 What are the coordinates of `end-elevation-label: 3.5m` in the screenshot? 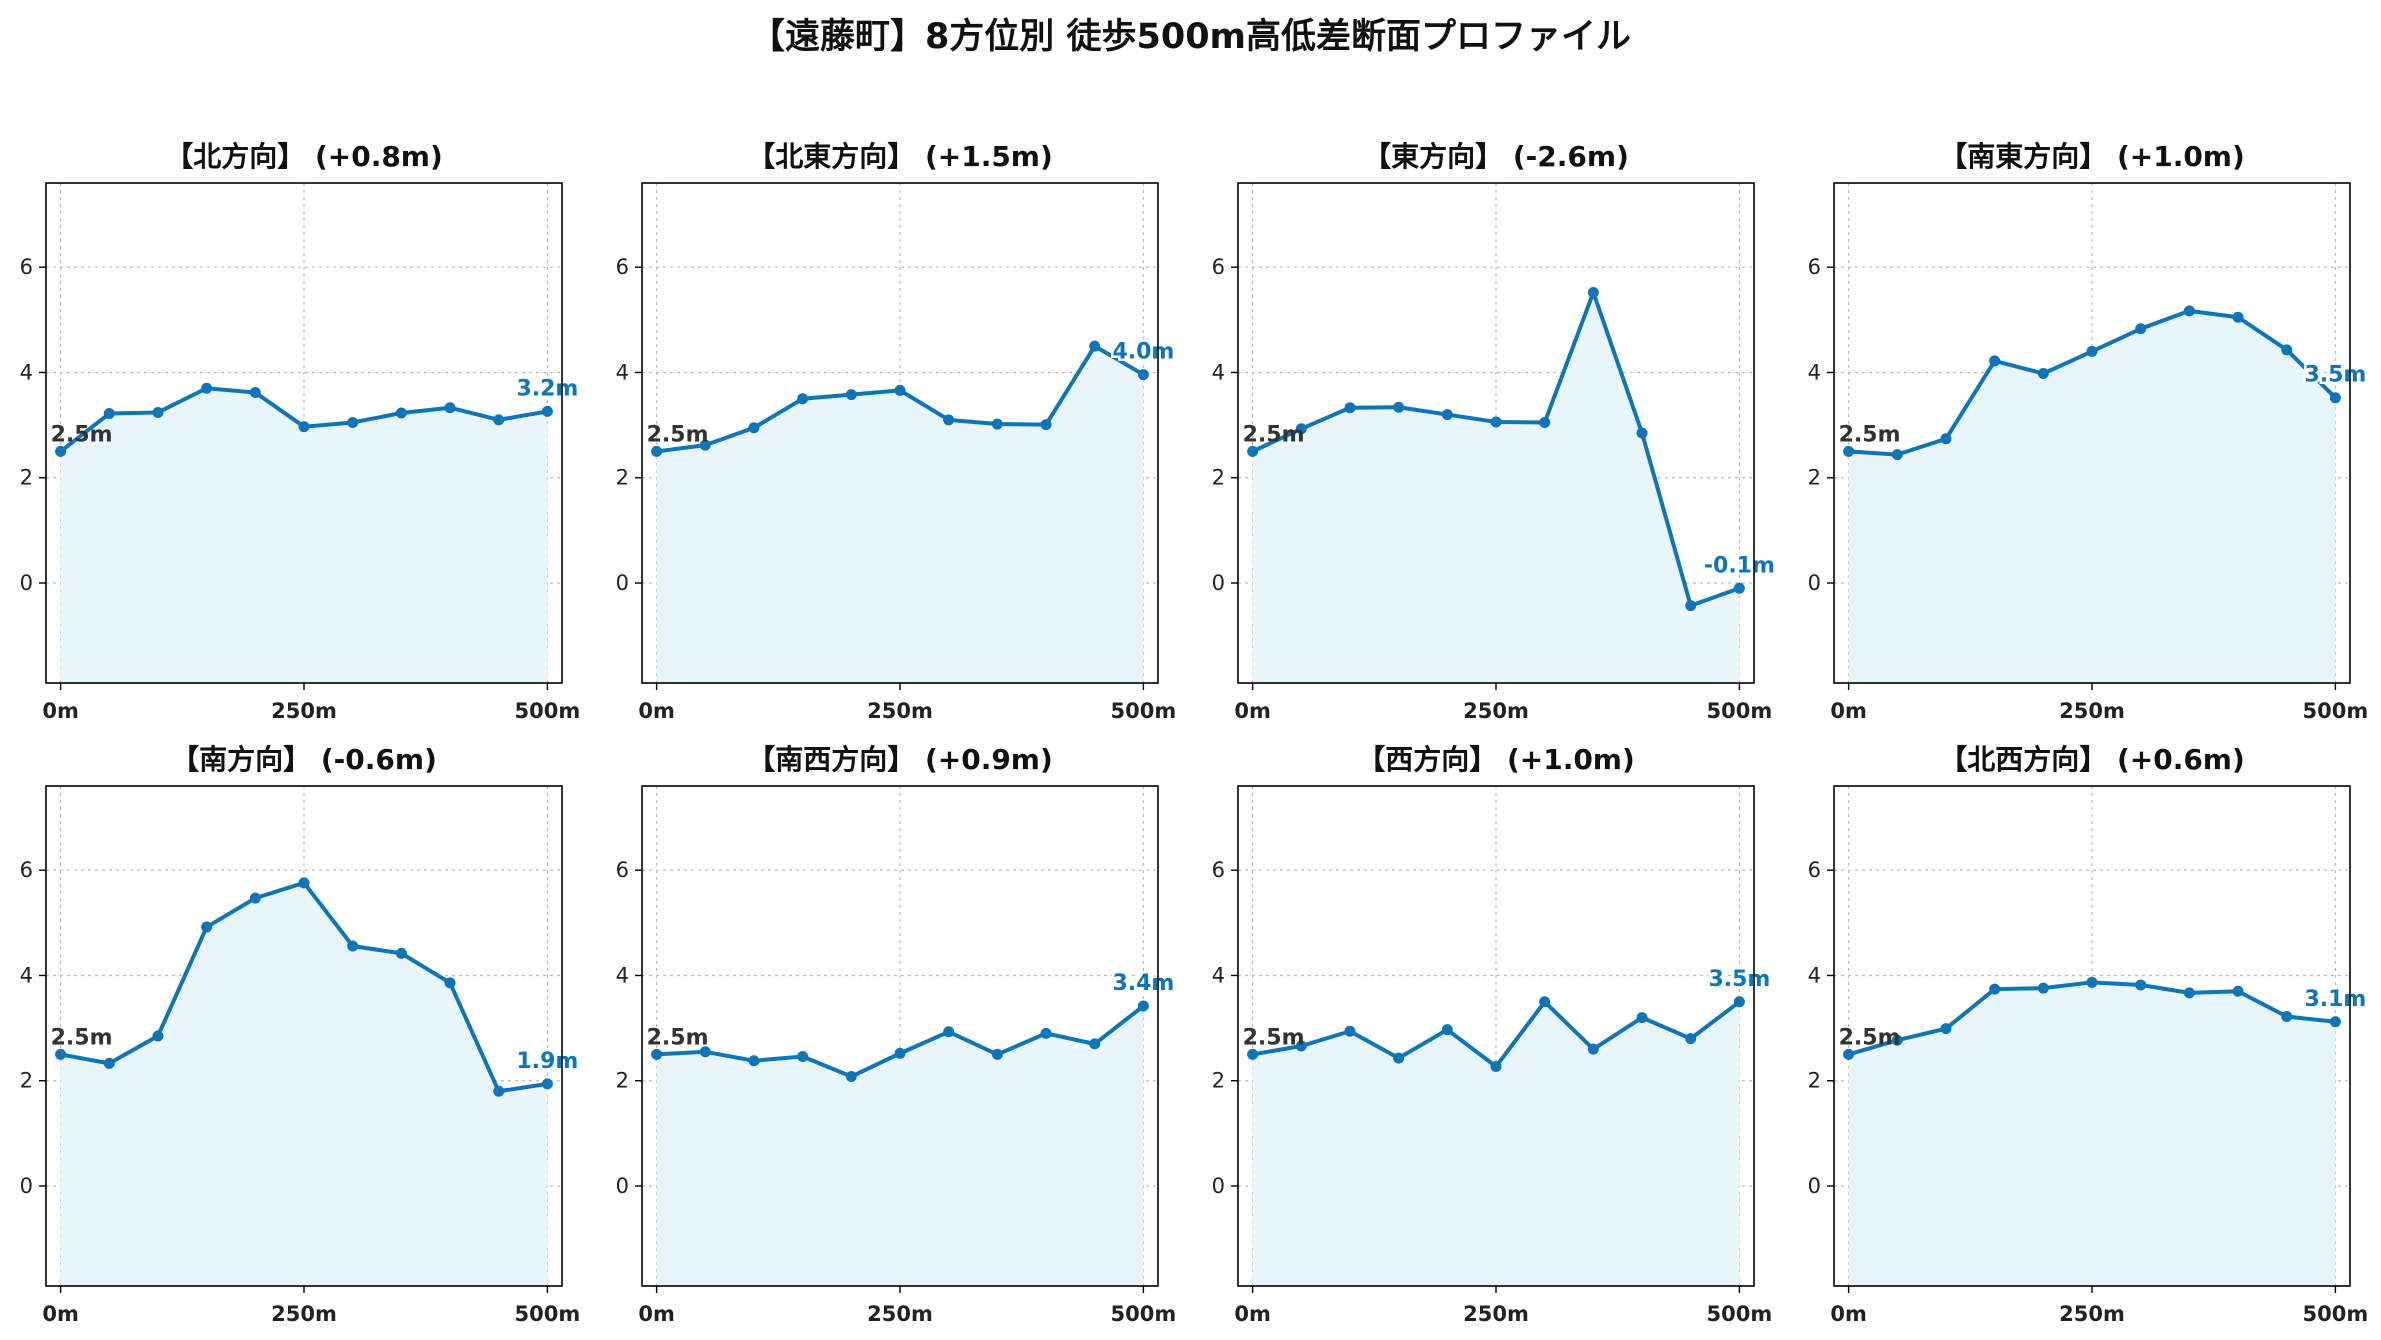 It's located at (2335, 375).